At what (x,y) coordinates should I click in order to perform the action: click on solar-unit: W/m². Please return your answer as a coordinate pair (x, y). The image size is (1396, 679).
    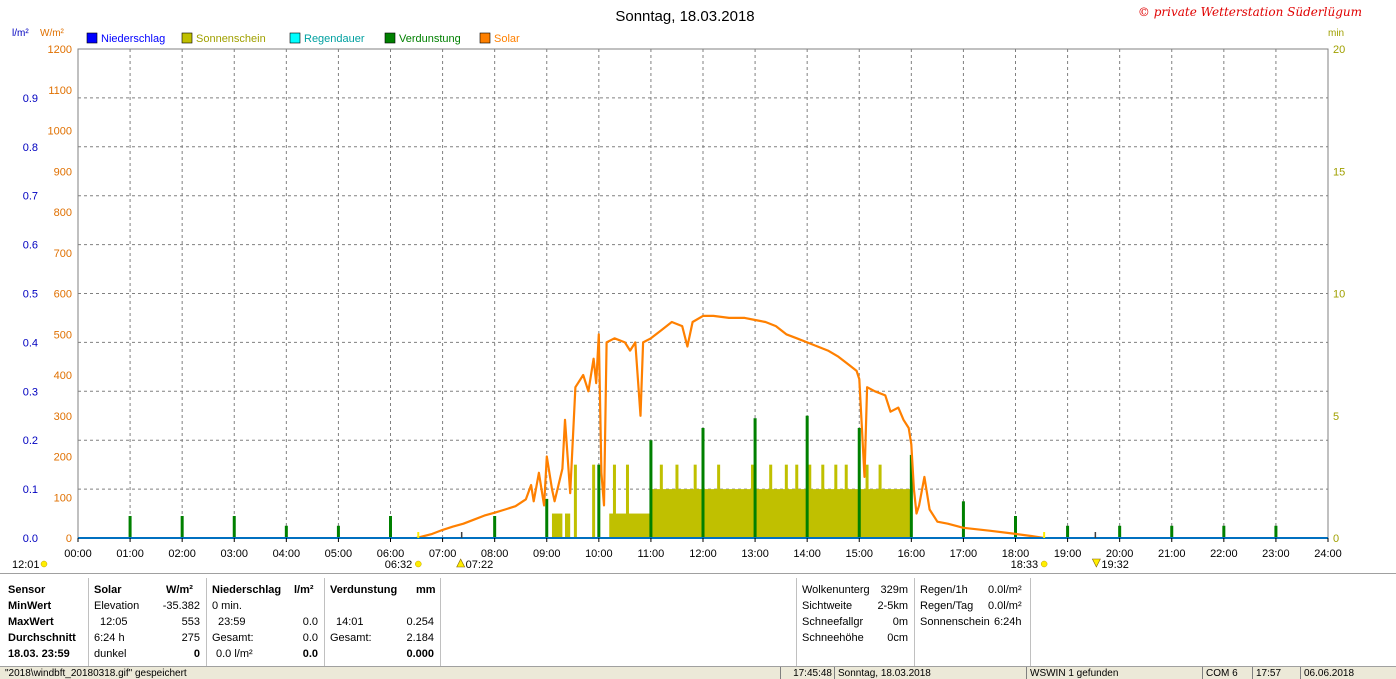
    Looking at the image, I should click on (179, 590).